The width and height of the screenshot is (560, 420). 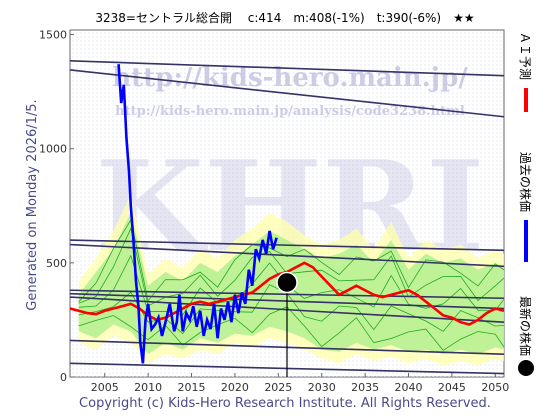 I want to click on y-tick-label: 1000, so click(x=53, y=149).